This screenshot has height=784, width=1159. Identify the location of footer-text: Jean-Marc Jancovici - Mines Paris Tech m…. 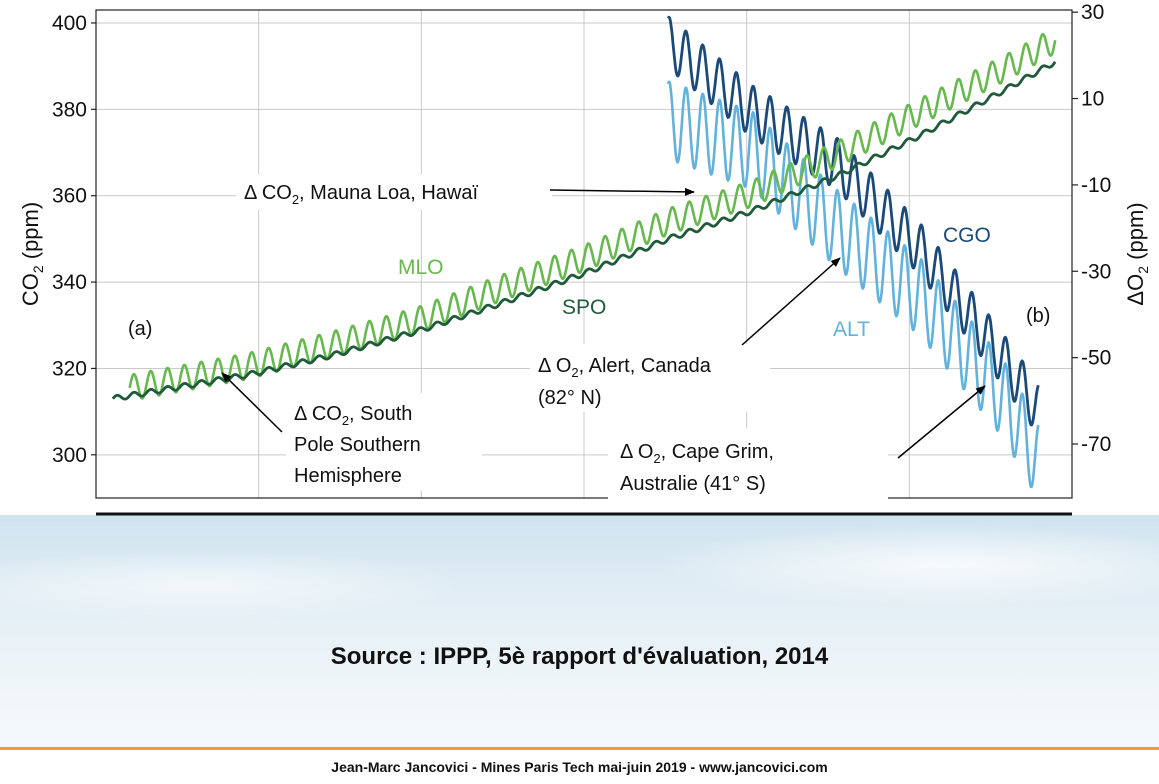
(579, 767).